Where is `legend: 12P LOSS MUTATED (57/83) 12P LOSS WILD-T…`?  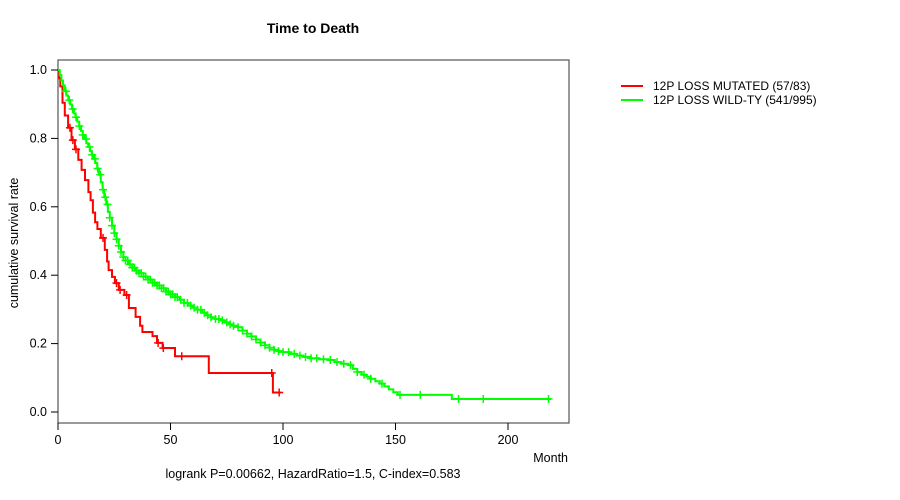 legend: 12P LOSS MUTATED (57/83) 12P LOSS WILD-T… is located at coordinates (719, 93).